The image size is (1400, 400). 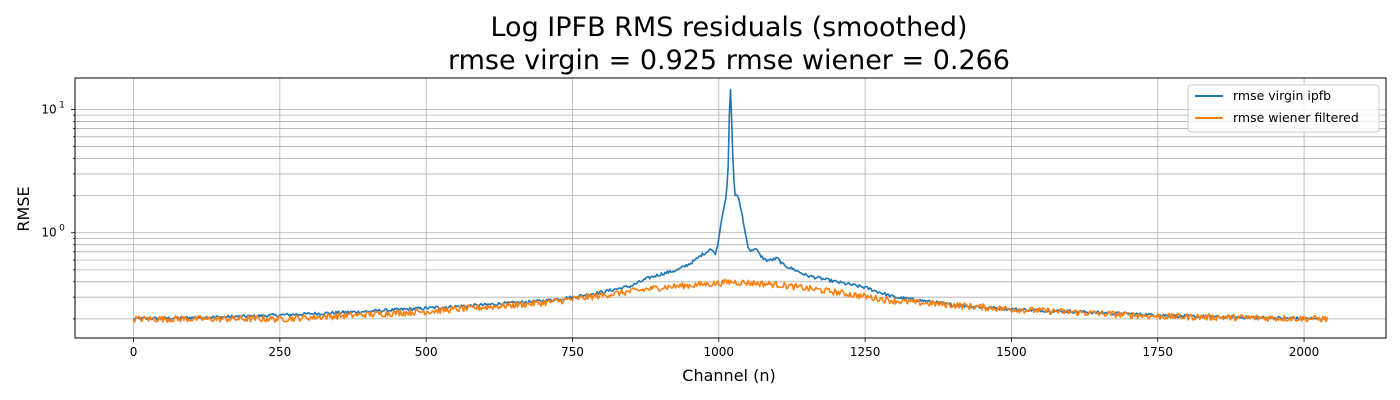 I want to click on x-axis: 0 250 500 750 1000 1250 1500 1750 2000, so click(x=725, y=348).